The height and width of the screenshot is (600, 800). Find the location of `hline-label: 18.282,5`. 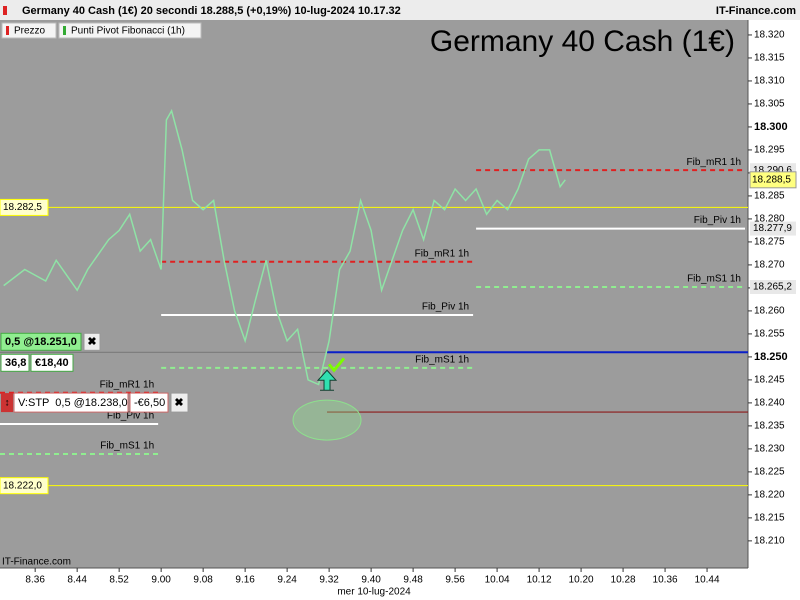

hline-label: 18.282,5 is located at coordinates (22, 207).